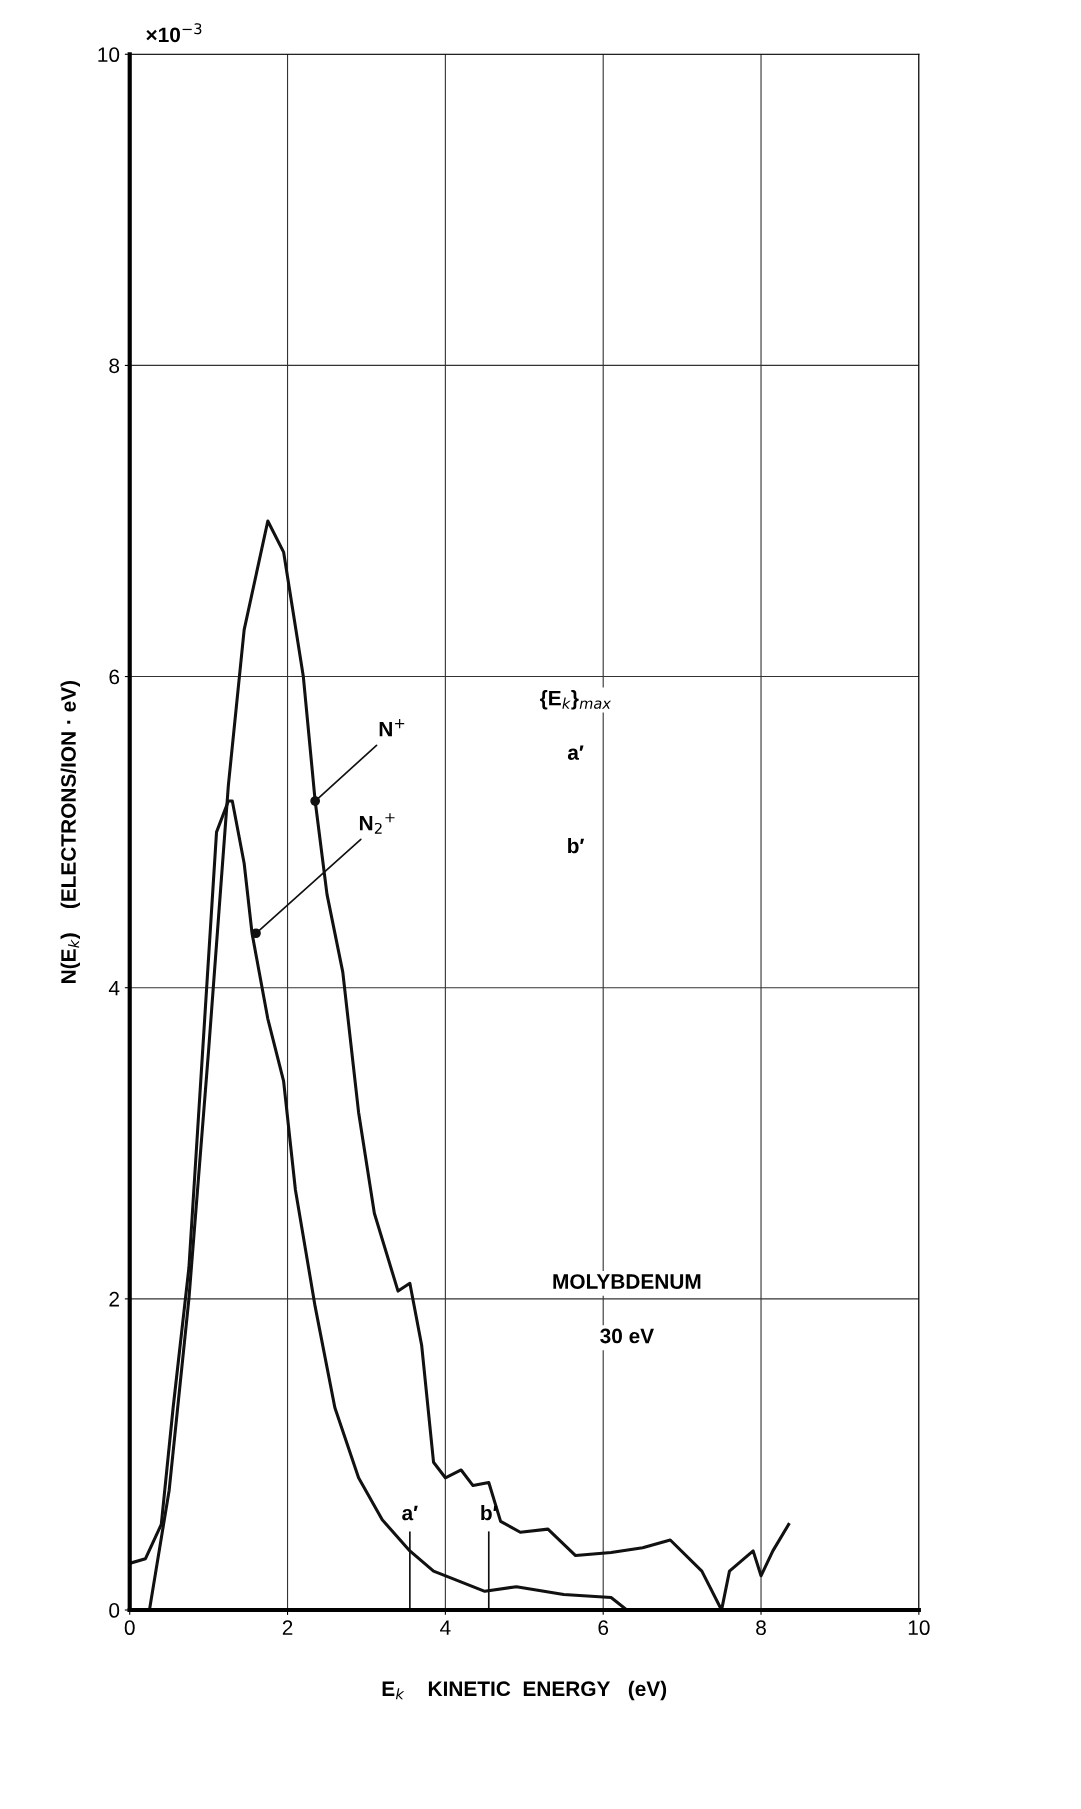  What do you see at coordinates (575, 700) in the screenshot?
I see `annotation: {E$_{k}$}$_{max}$` at bounding box center [575, 700].